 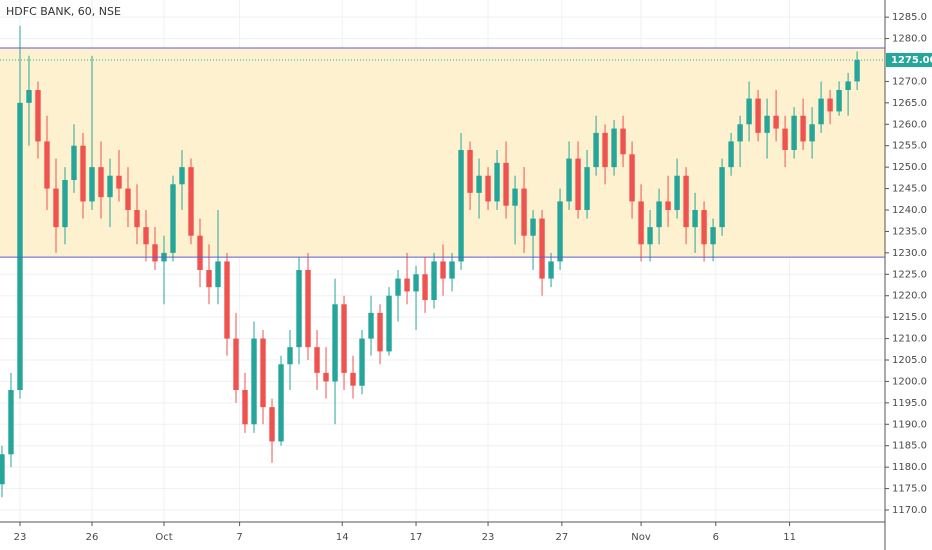 I want to click on x-tick-label: 26, so click(x=92, y=537).